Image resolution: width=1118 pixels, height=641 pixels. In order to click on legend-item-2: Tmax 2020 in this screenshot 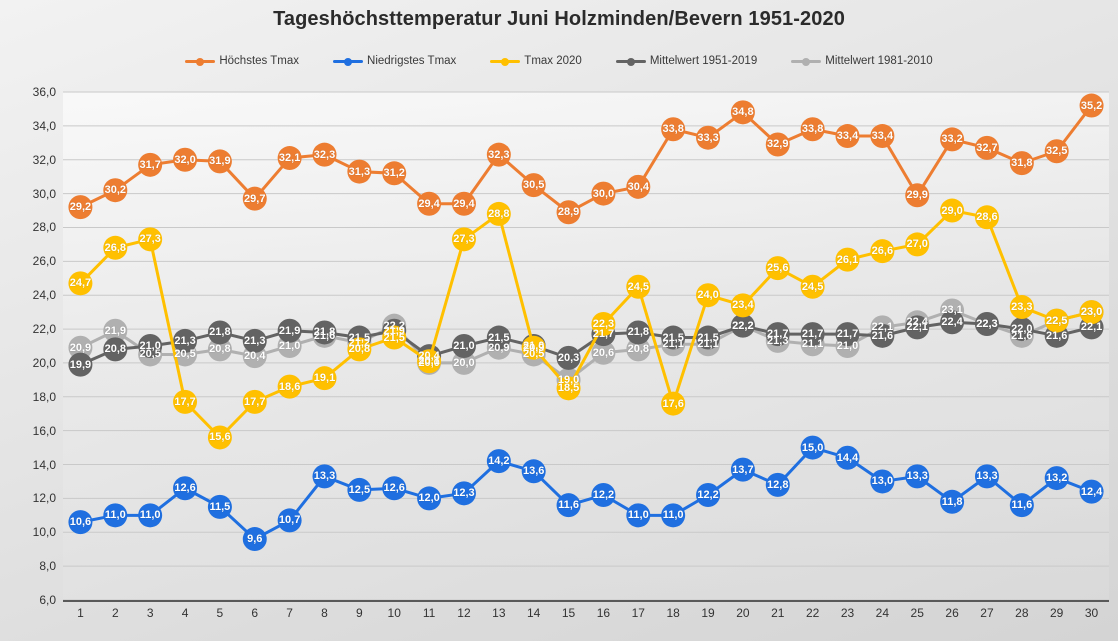, I will do `click(536, 61)`.